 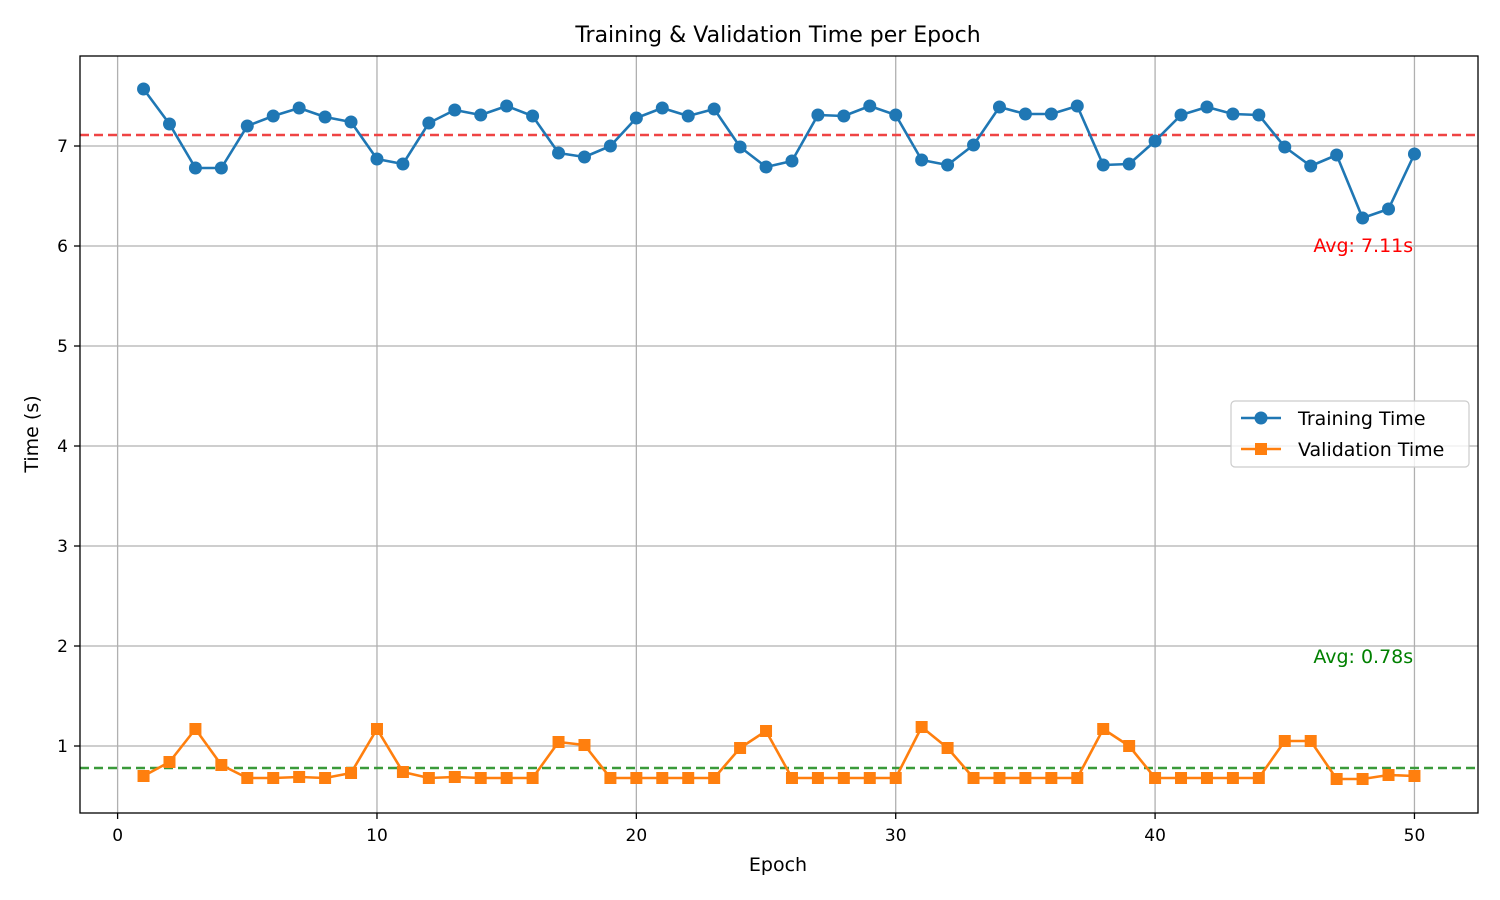 I want to click on y-tick-label: 1, so click(x=62, y=747).